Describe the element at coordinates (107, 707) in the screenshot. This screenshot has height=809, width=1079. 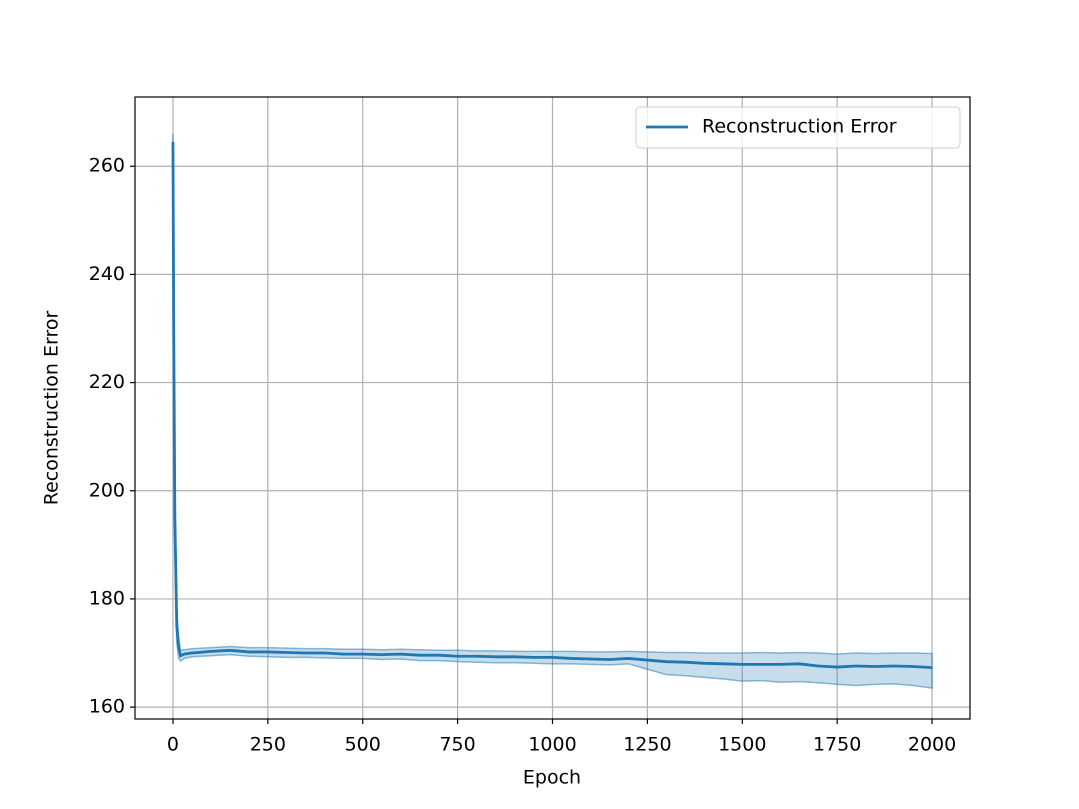
I see `y-tick-label: 160` at that location.